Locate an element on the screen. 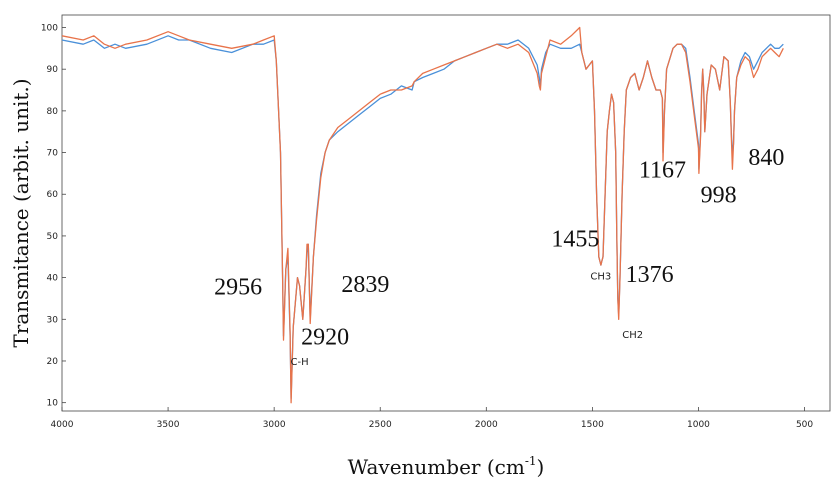 Image resolution: width=838 pixels, height=479 pixels. y-axis-ticks: 10 20 30 40 50 60 70 80 90 100 is located at coordinates (53, 216).